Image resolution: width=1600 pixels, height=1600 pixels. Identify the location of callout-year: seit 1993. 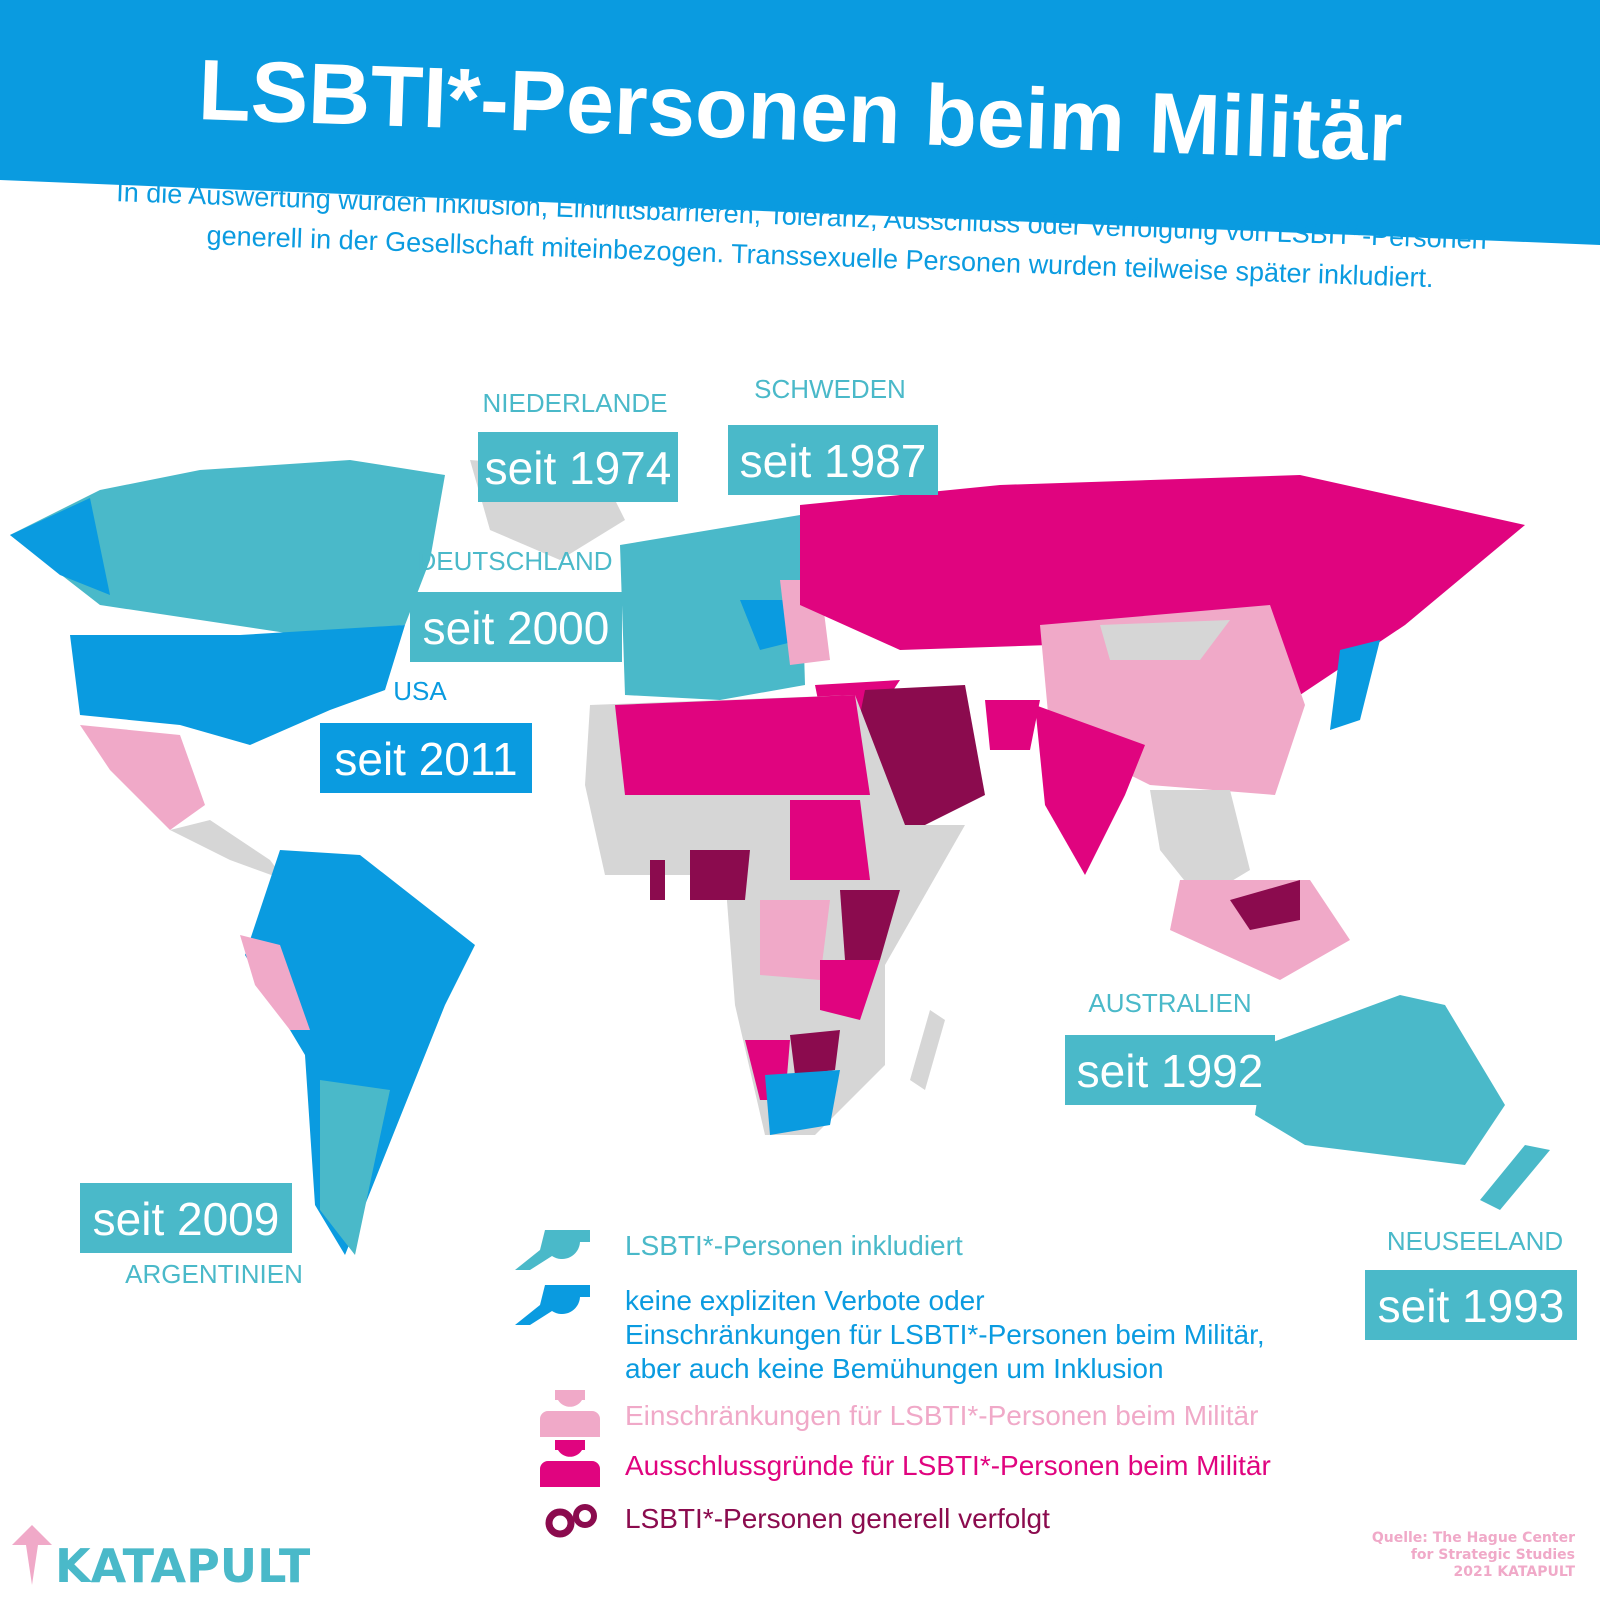
(1471, 1306).